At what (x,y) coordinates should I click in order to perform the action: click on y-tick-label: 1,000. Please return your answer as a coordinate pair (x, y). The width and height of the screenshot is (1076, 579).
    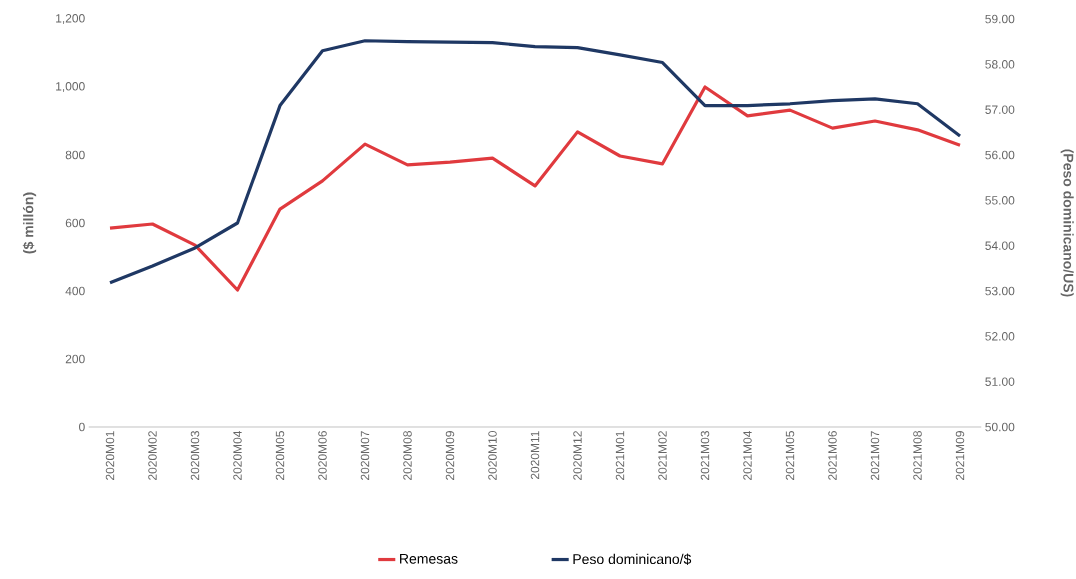
    Looking at the image, I should click on (70, 87).